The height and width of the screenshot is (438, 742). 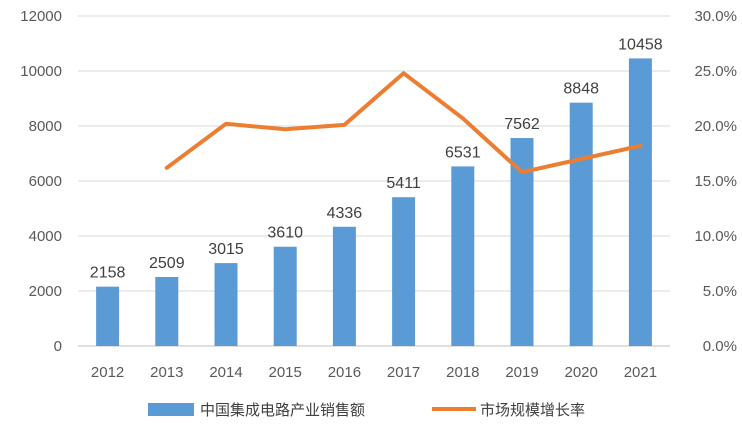 I want to click on right-tick-label: 15.0%, so click(x=715, y=181).